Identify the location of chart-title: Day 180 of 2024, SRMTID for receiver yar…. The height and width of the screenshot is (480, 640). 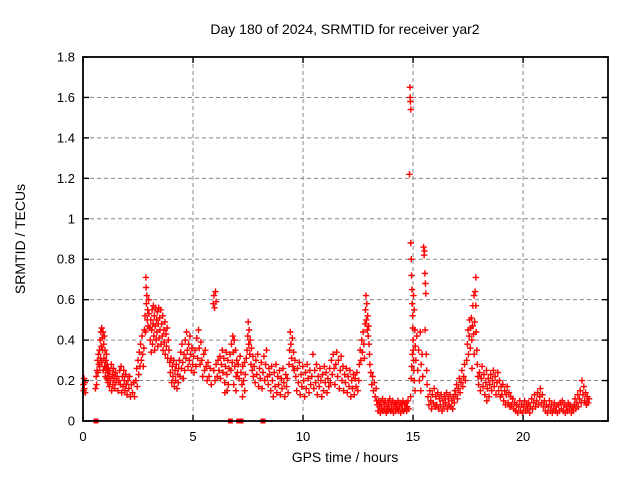
(344, 29).